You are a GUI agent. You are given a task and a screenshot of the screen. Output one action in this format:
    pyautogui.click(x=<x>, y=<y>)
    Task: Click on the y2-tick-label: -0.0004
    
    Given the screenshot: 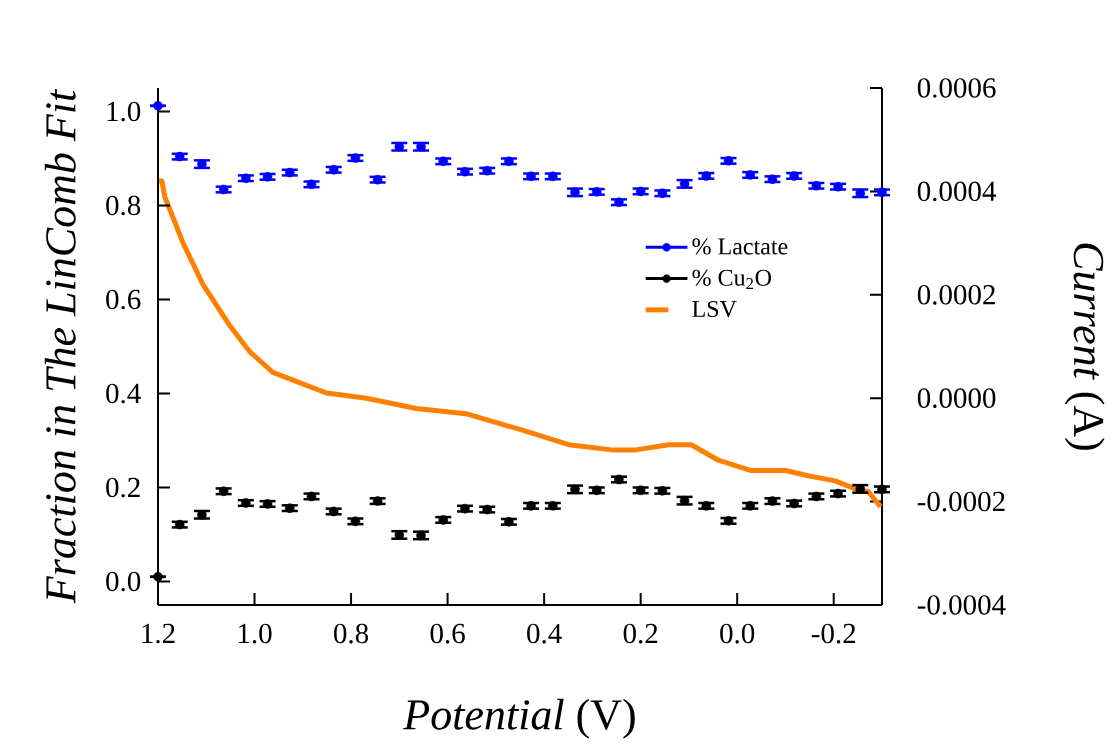 What is the action you would take?
    pyautogui.click(x=961, y=605)
    